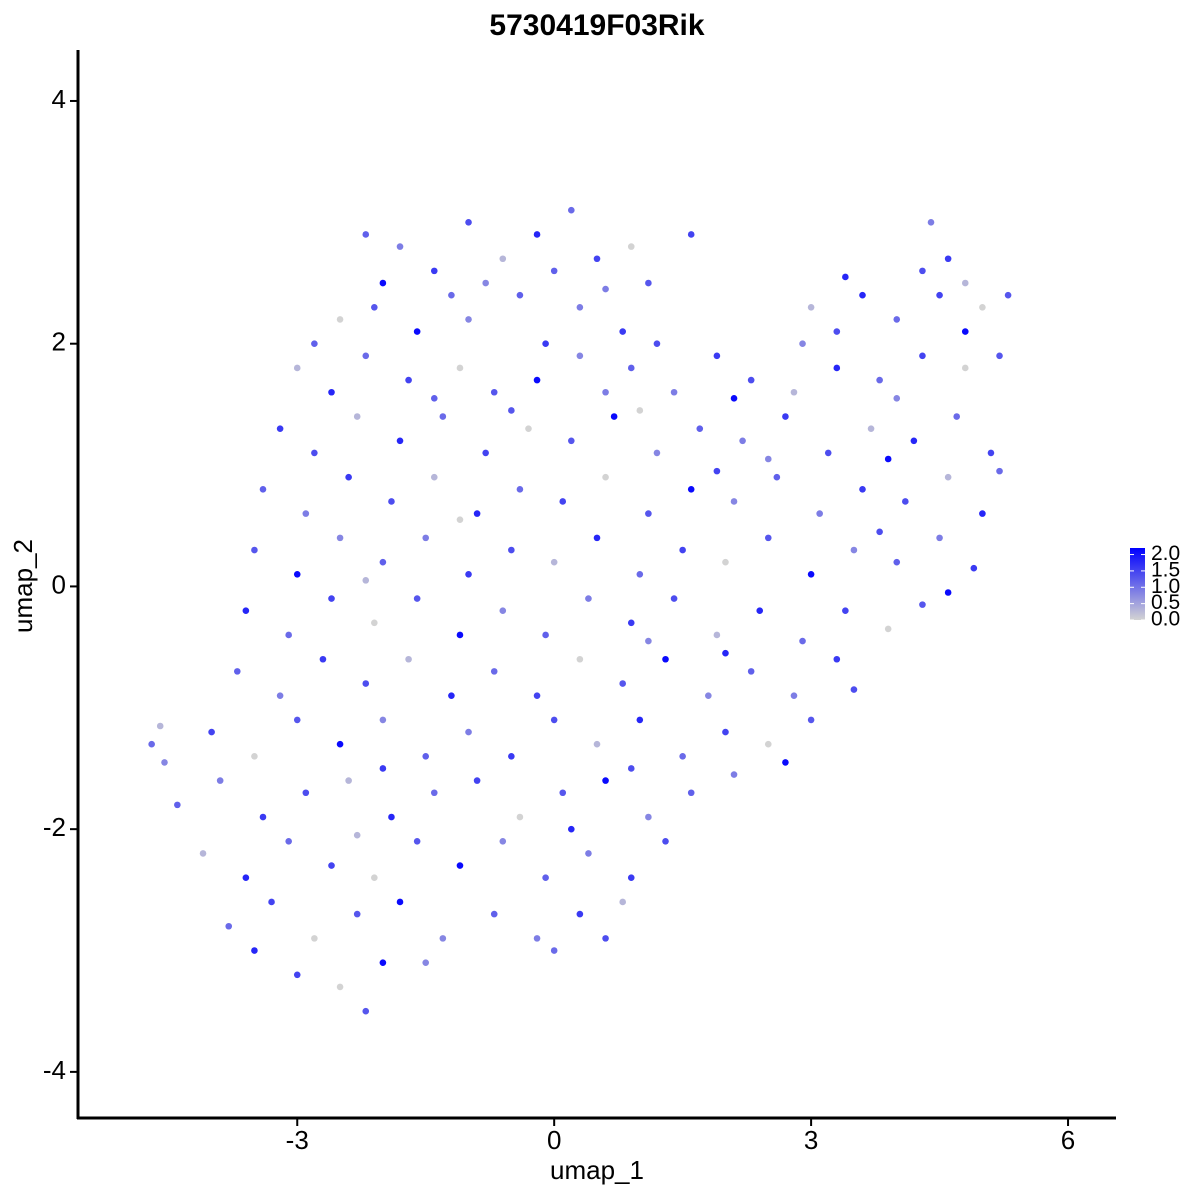  Describe the element at coordinates (59, 584) in the screenshot. I see `y-tick-label: 0` at that location.